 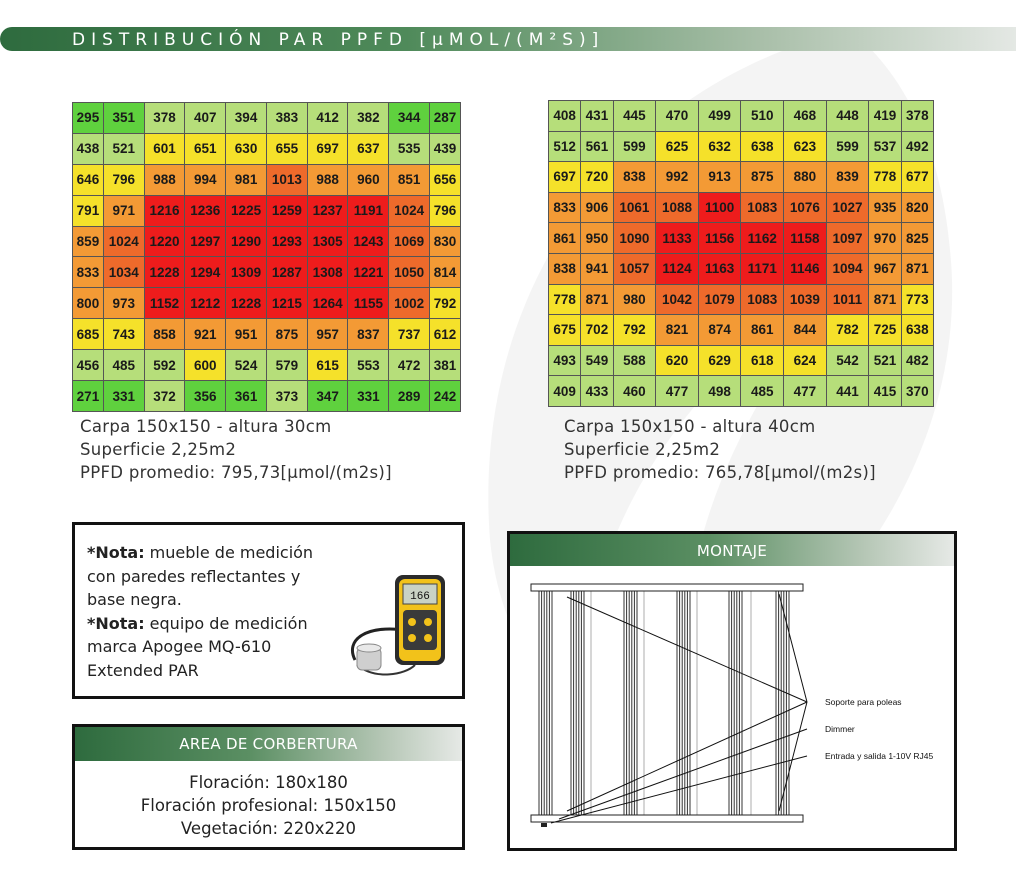 What do you see at coordinates (123, 118) in the screenshot?
I see `grid-cell: 351` at bounding box center [123, 118].